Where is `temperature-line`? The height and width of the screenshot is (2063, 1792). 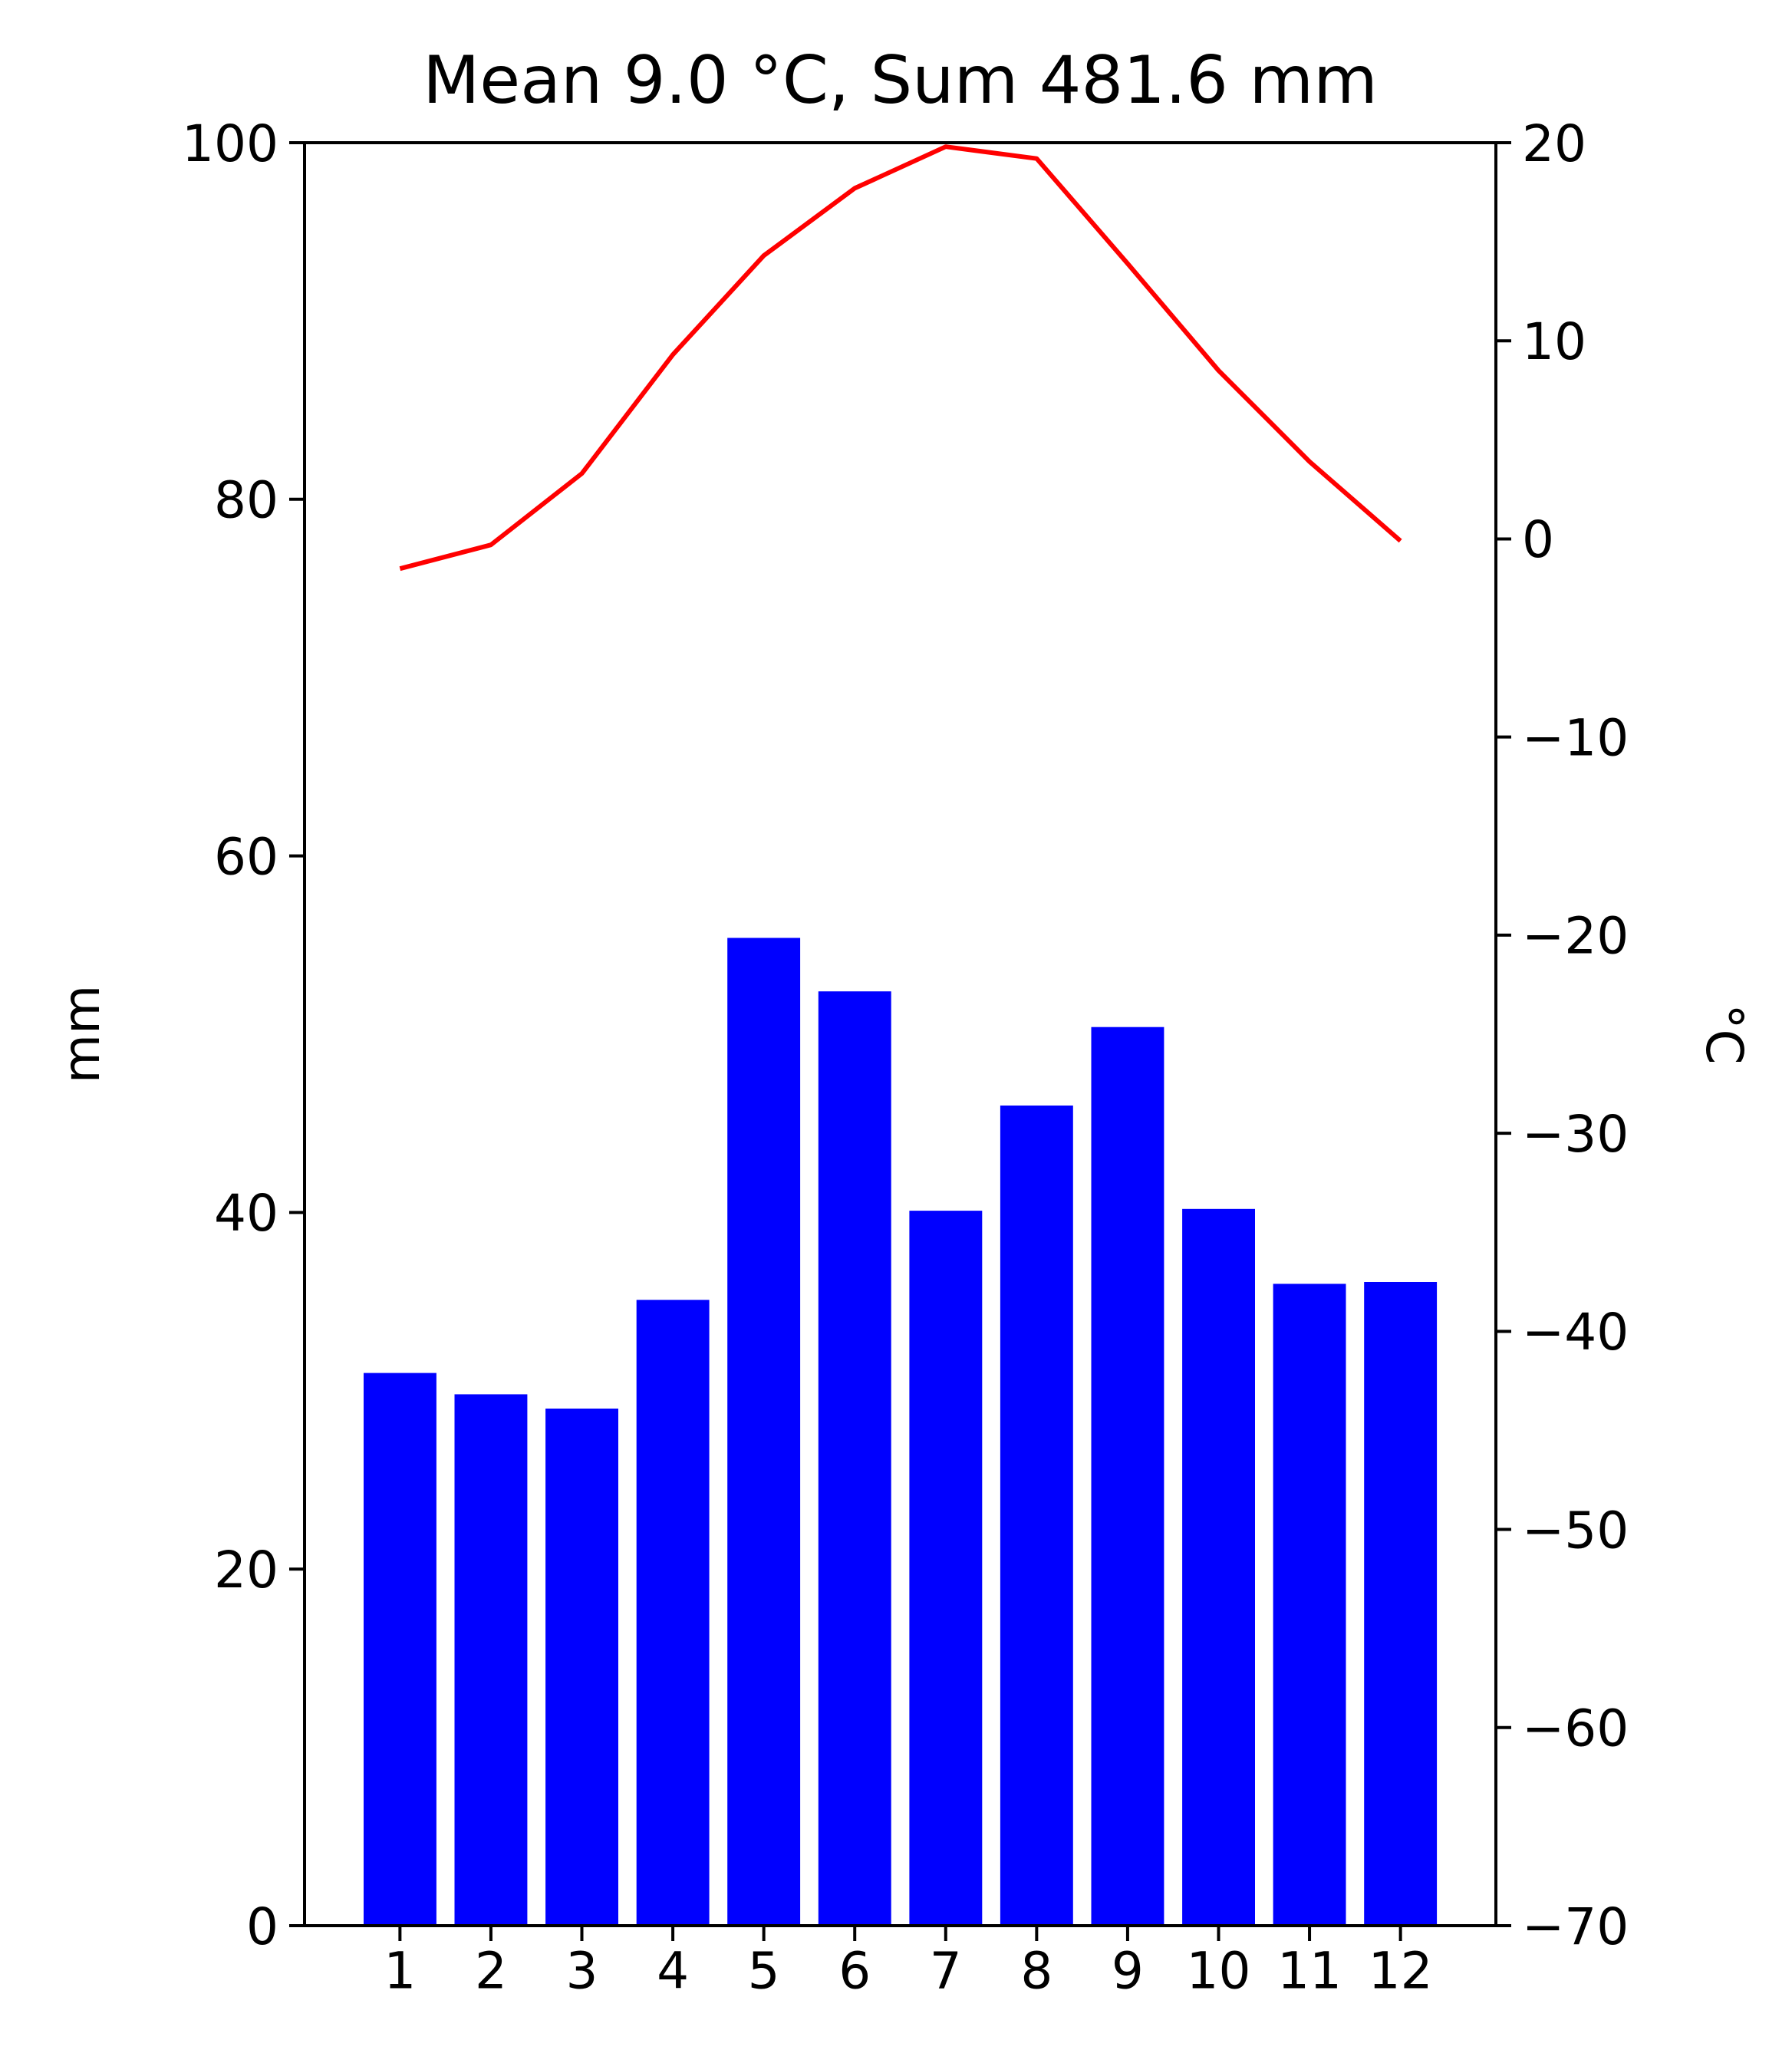 temperature-line is located at coordinates (900, 358).